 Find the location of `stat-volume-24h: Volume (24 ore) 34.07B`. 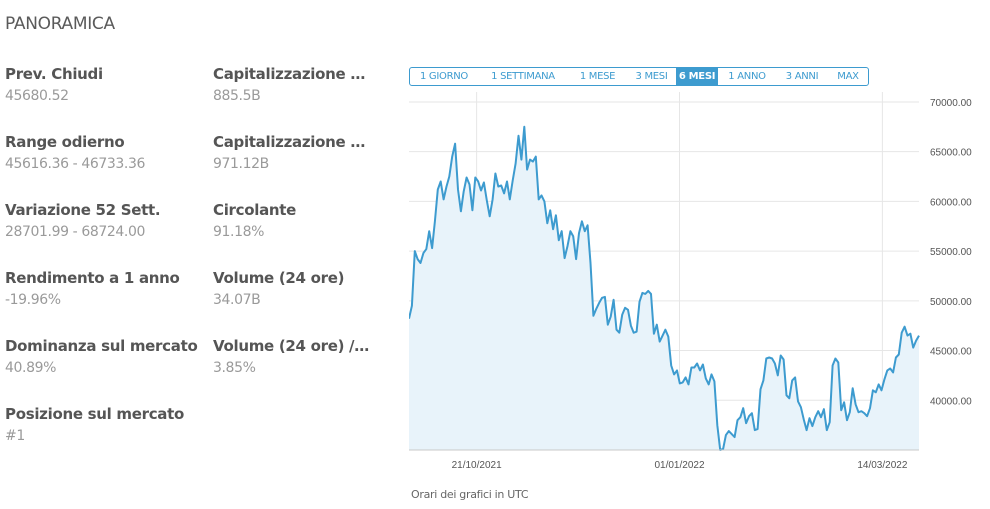

stat-volume-24h: Volume (24 ore) 34.07B is located at coordinates (293, 288).